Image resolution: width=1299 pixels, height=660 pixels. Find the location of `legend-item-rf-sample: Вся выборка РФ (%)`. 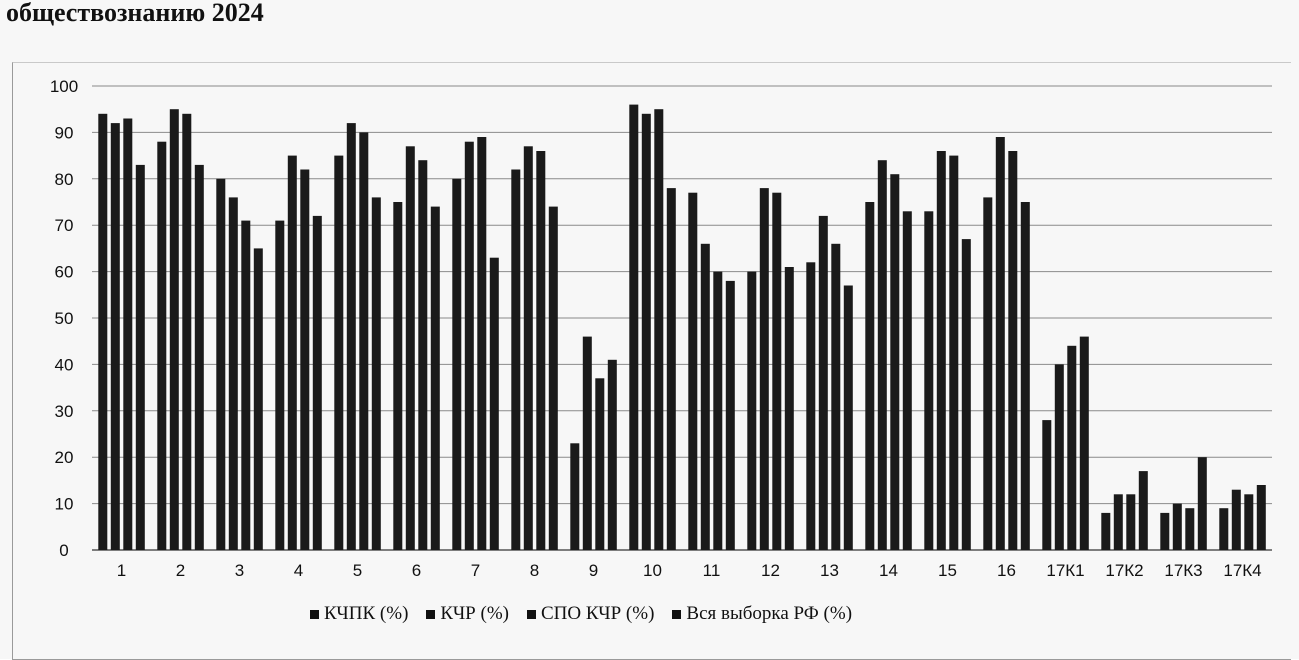

legend-item-rf-sample: Вся выборка РФ (%) is located at coordinates (762, 614).